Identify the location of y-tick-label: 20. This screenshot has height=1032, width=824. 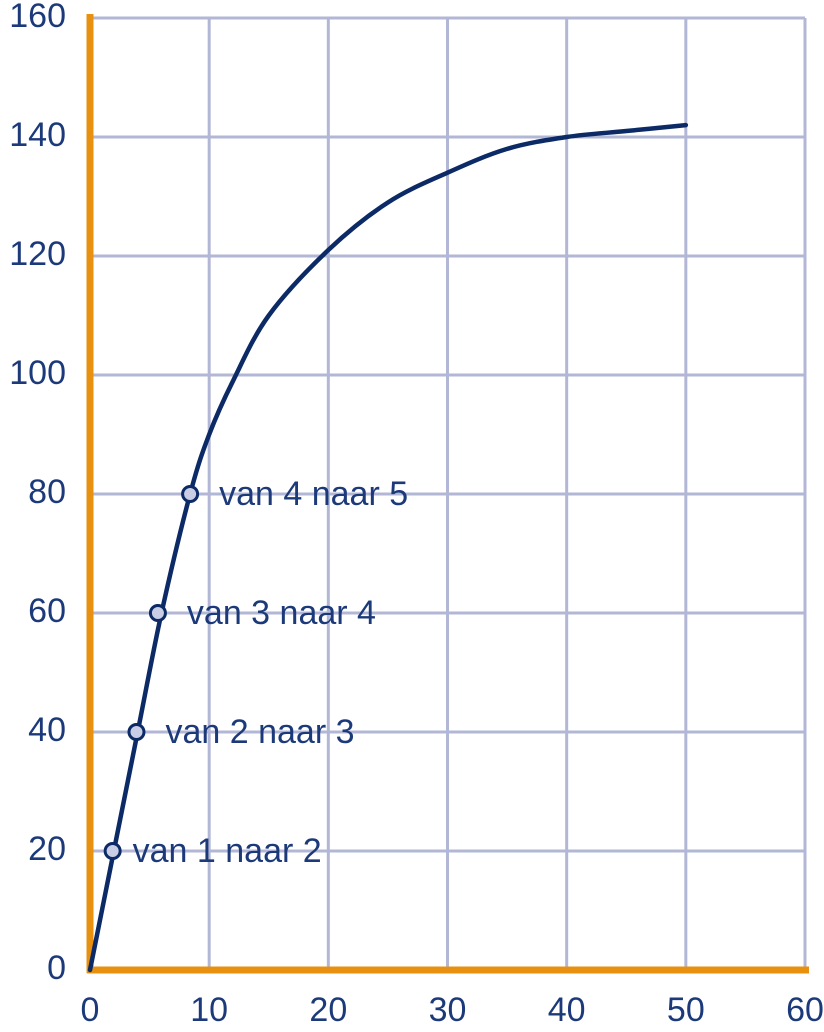
(47, 849).